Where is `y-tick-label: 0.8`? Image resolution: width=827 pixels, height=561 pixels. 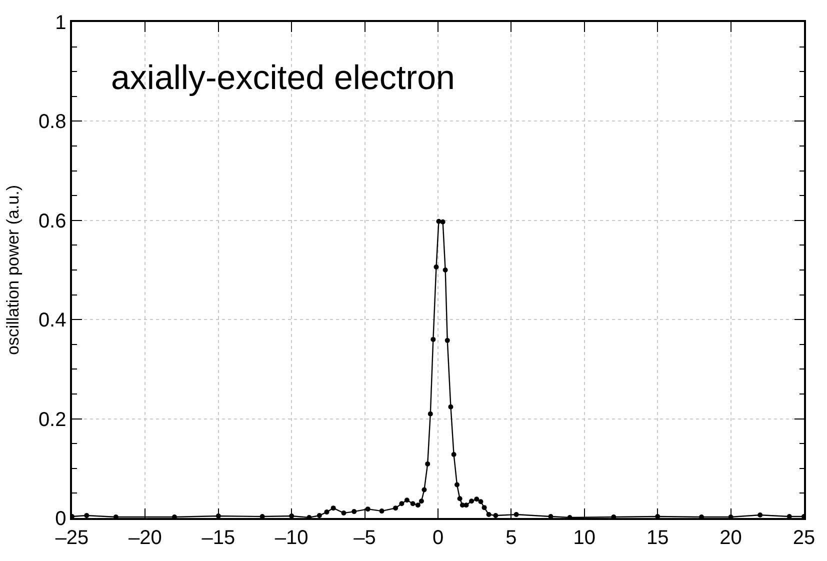
y-tick-label: 0.8 is located at coordinates (52, 122).